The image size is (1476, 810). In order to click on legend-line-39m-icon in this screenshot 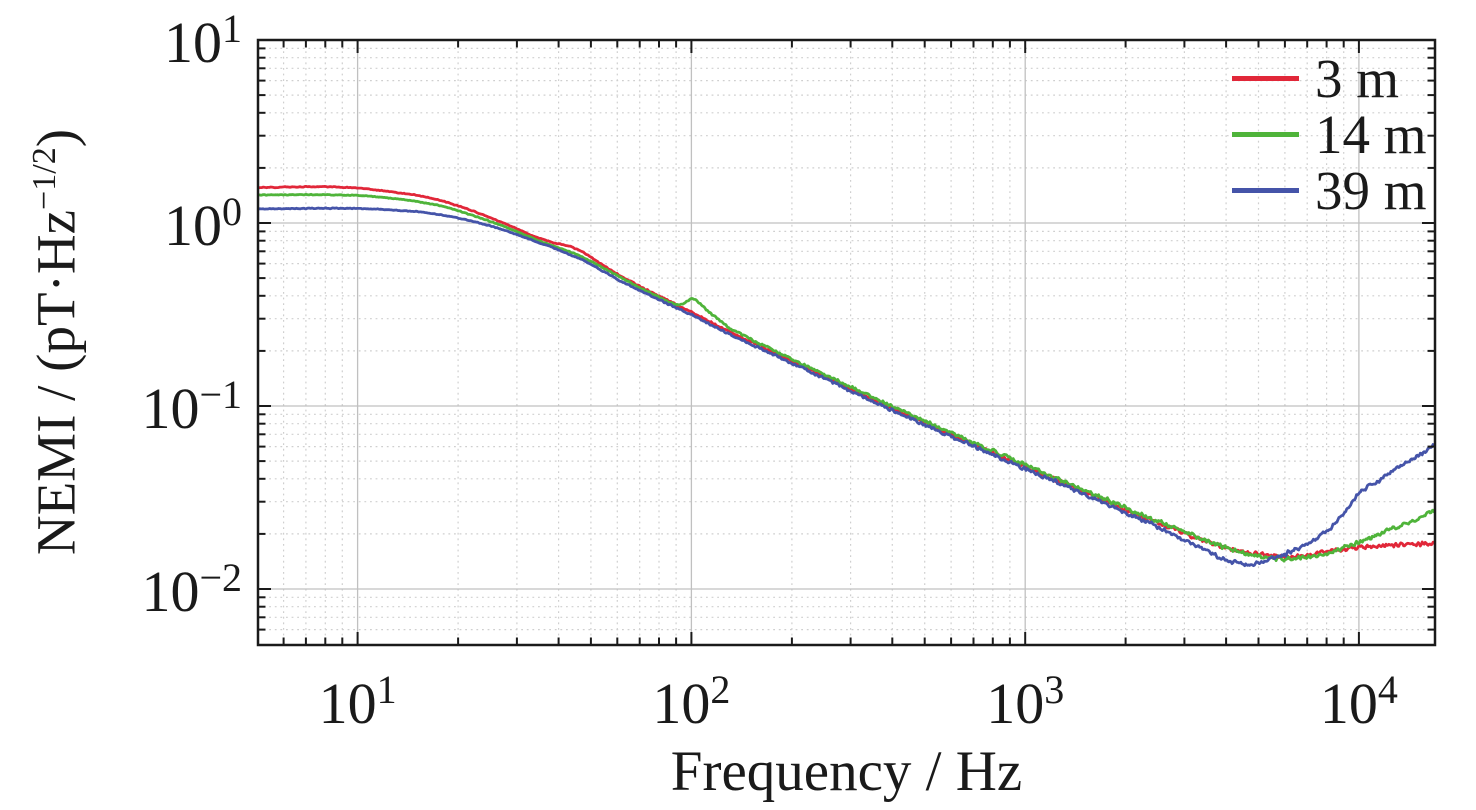, I will do `click(1265, 190)`.